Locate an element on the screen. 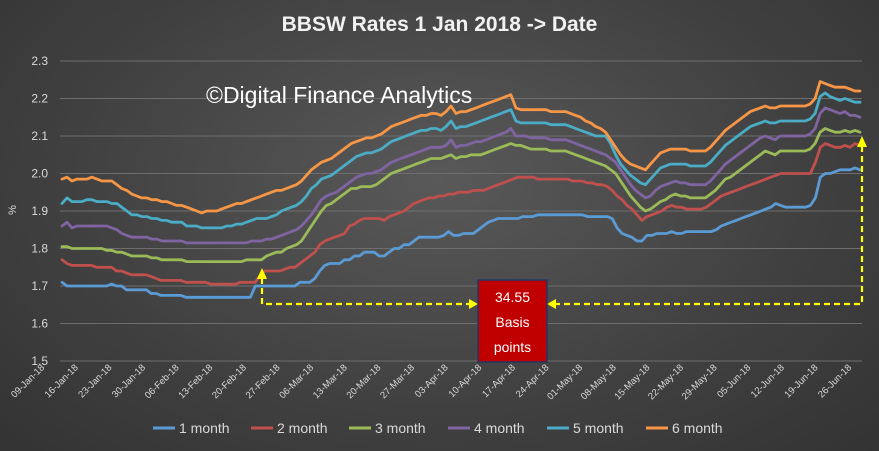  x-tick-label: 05-Jun-18 is located at coordinates (734, 381).